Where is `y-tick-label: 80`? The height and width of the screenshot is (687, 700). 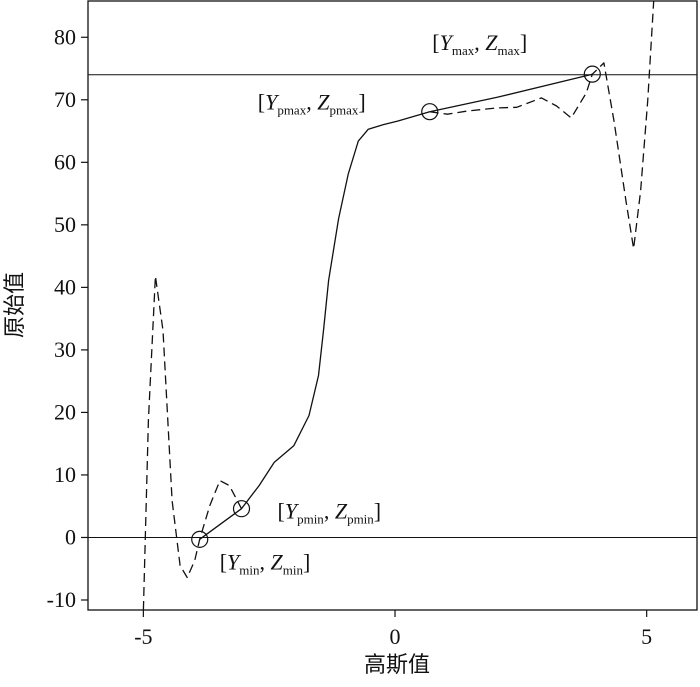 y-tick-label: 80 is located at coordinates (65, 36).